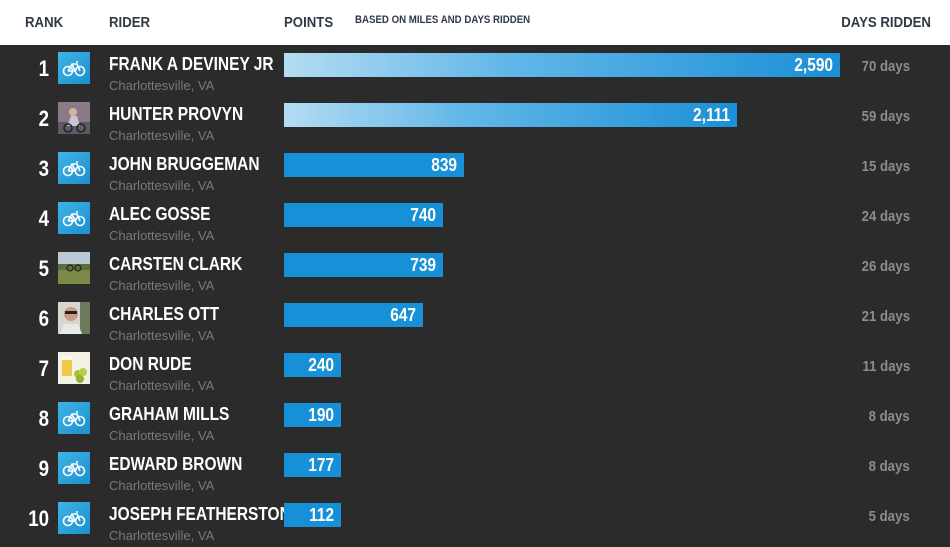  What do you see at coordinates (374, 165) in the screenshot?
I see `points-bar: 839` at bounding box center [374, 165].